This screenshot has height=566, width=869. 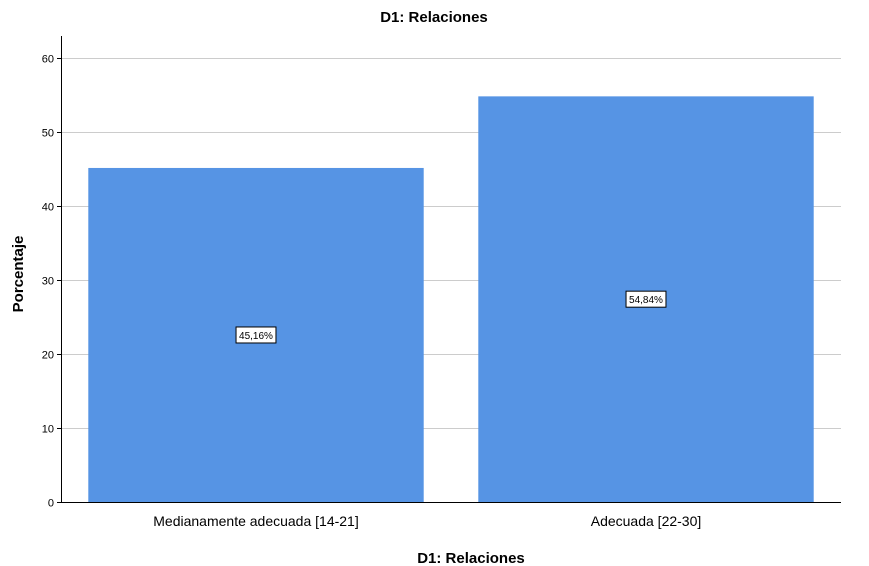 I want to click on x-tick-label: Adecuada [22-30], so click(x=646, y=521).